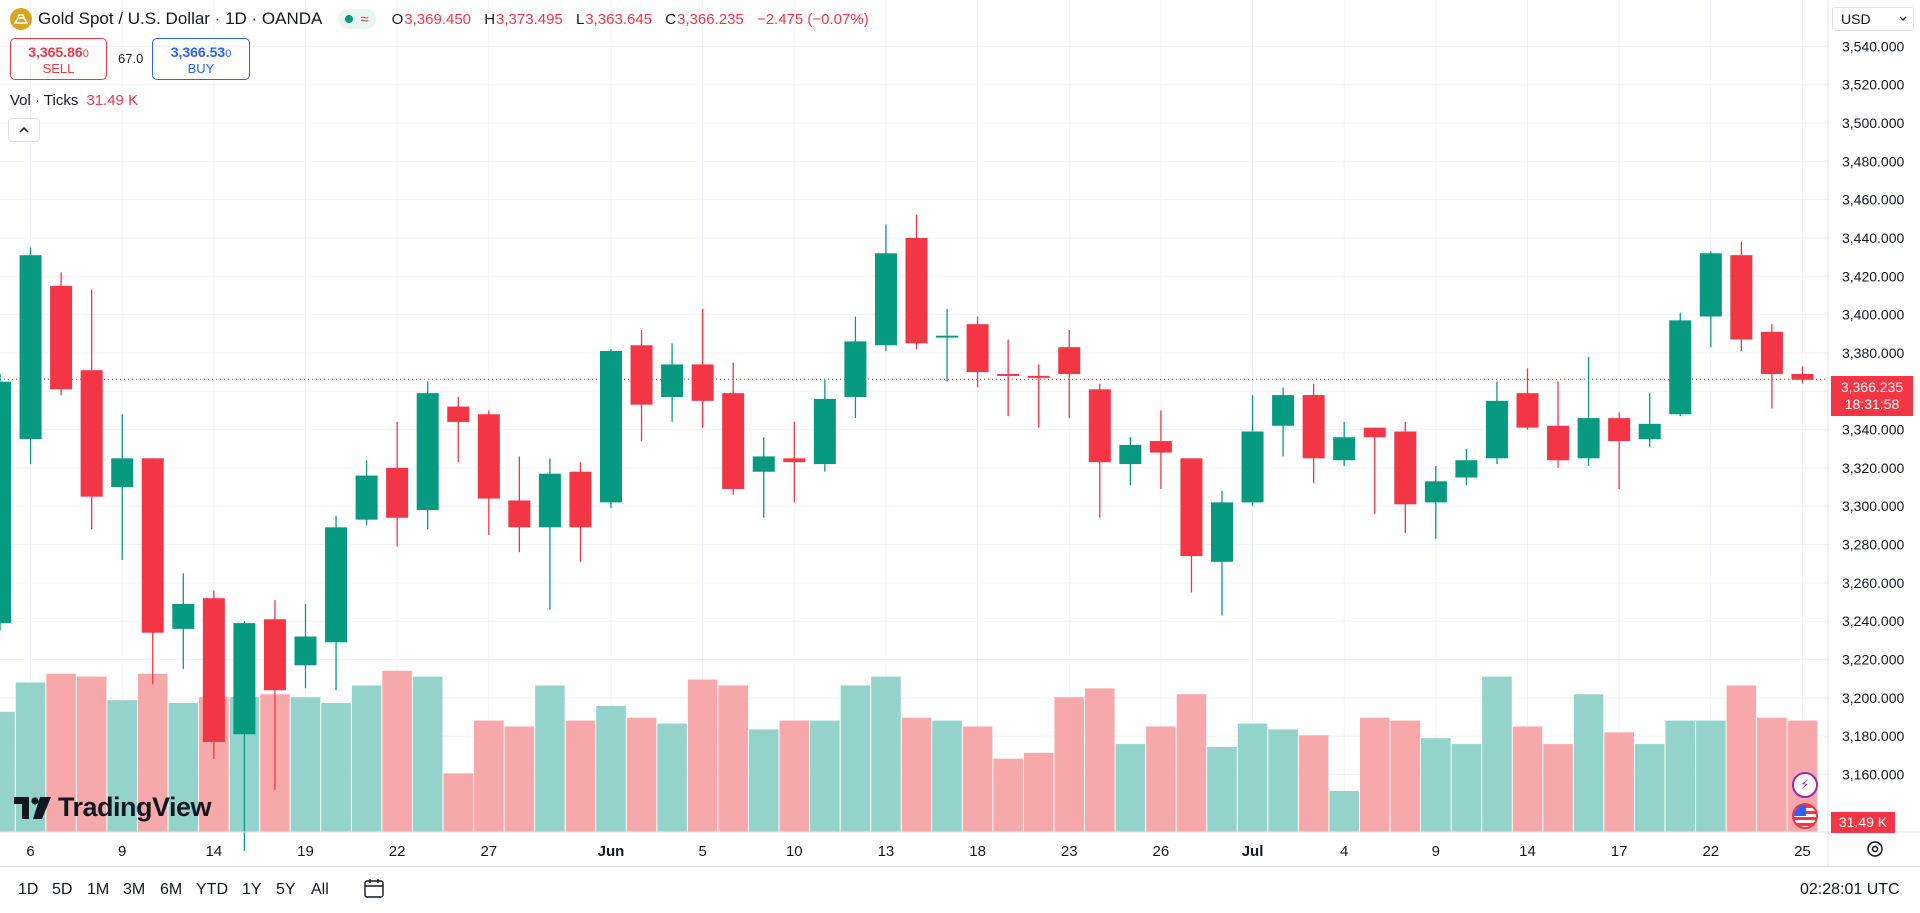 This screenshot has width=1920, height=913. What do you see at coordinates (1873, 19) in the screenshot?
I see `currency-selector: USD` at bounding box center [1873, 19].